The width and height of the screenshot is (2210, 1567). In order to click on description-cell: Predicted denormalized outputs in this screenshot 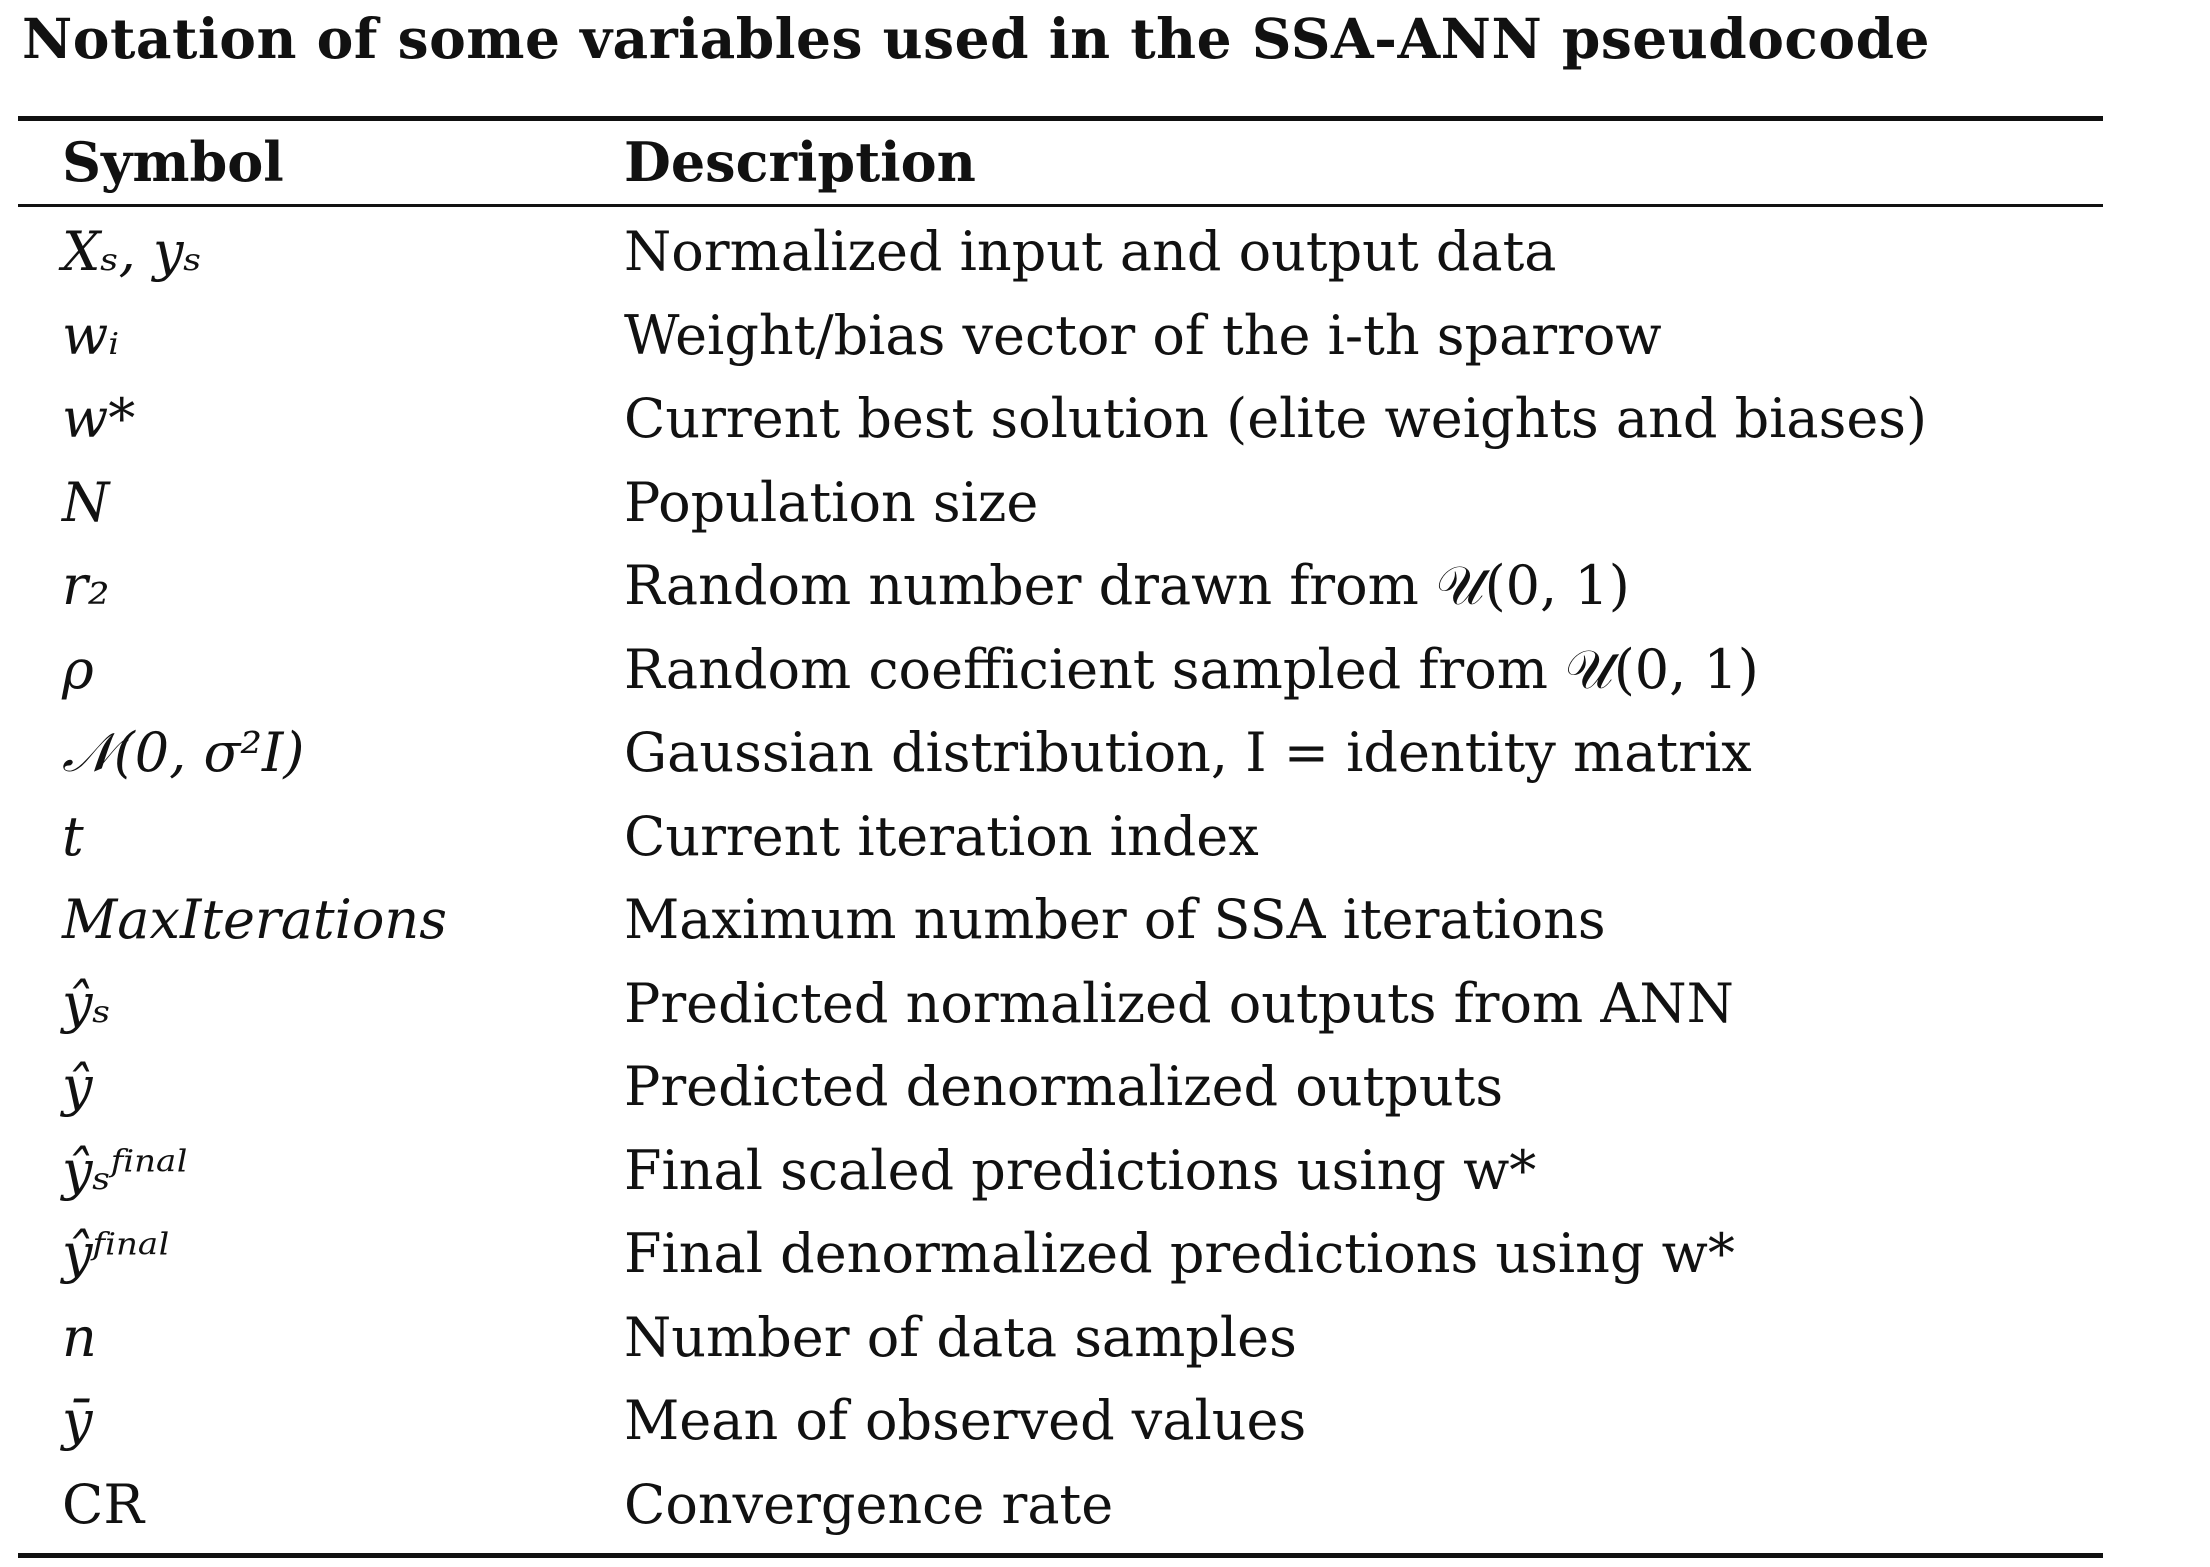, I will do `click(1064, 1086)`.